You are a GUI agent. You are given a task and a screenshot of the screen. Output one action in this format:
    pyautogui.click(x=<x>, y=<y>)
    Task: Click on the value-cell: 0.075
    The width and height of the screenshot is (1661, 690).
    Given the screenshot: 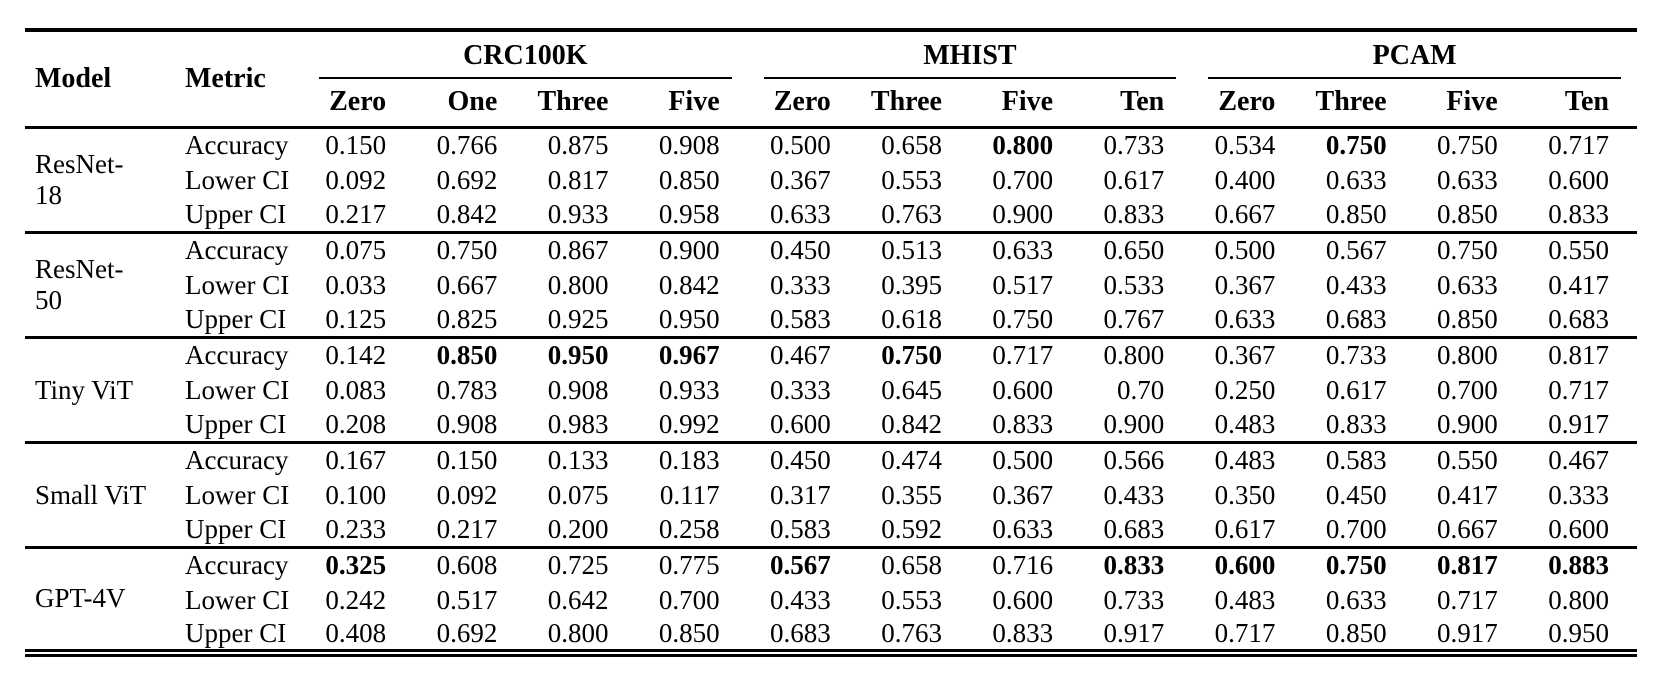 What is the action you would take?
    pyautogui.click(x=578, y=494)
    